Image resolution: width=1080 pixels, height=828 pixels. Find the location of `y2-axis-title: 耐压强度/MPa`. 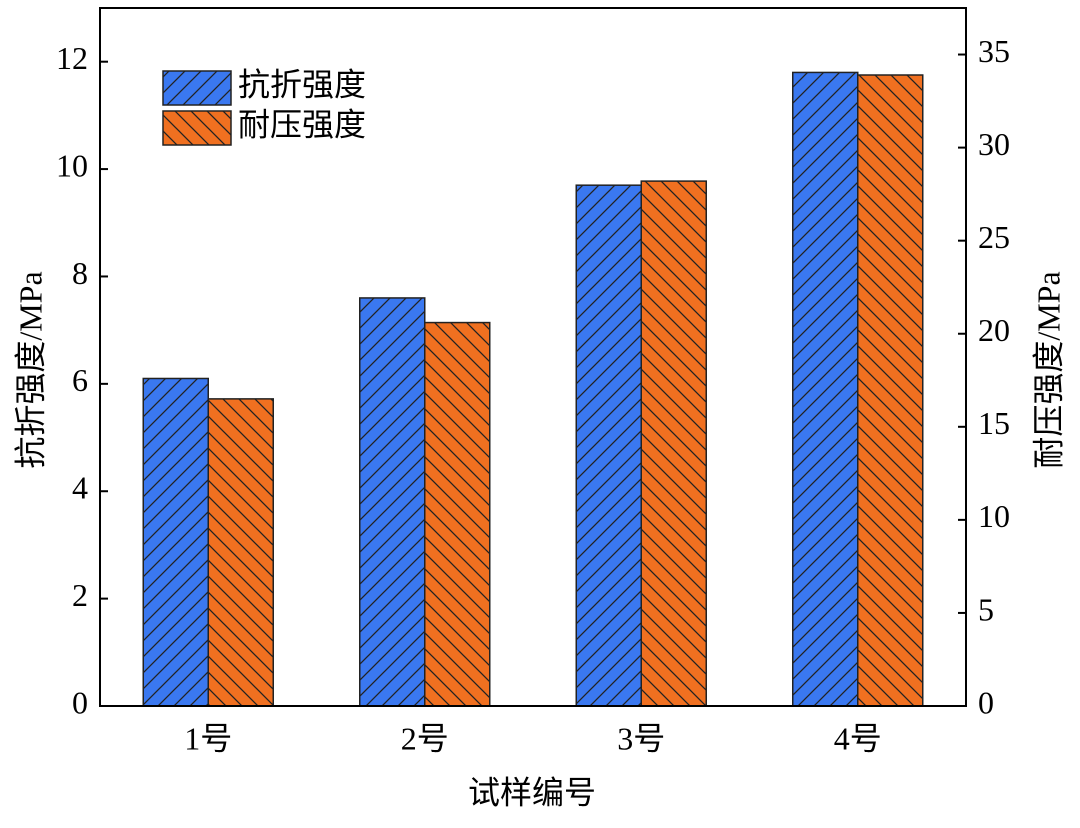

y2-axis-title: 耐压强度/MPa is located at coordinates (1048, 369).